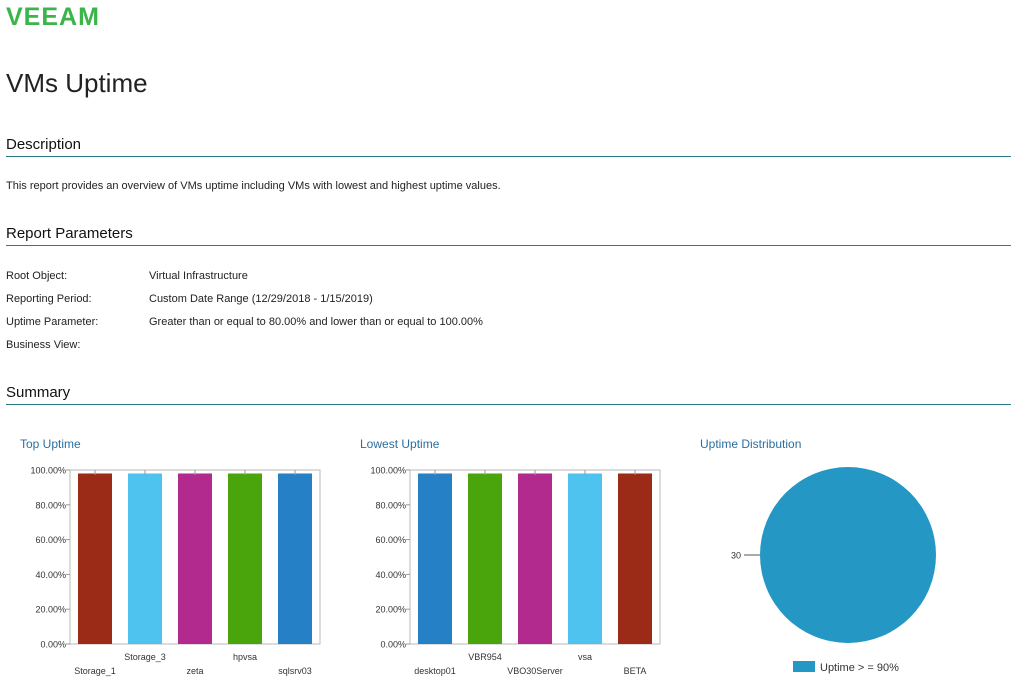 Image resolution: width=1015 pixels, height=694 pixels. What do you see at coordinates (52, 322) in the screenshot?
I see `param-label: Uptime Parameter:` at bounding box center [52, 322].